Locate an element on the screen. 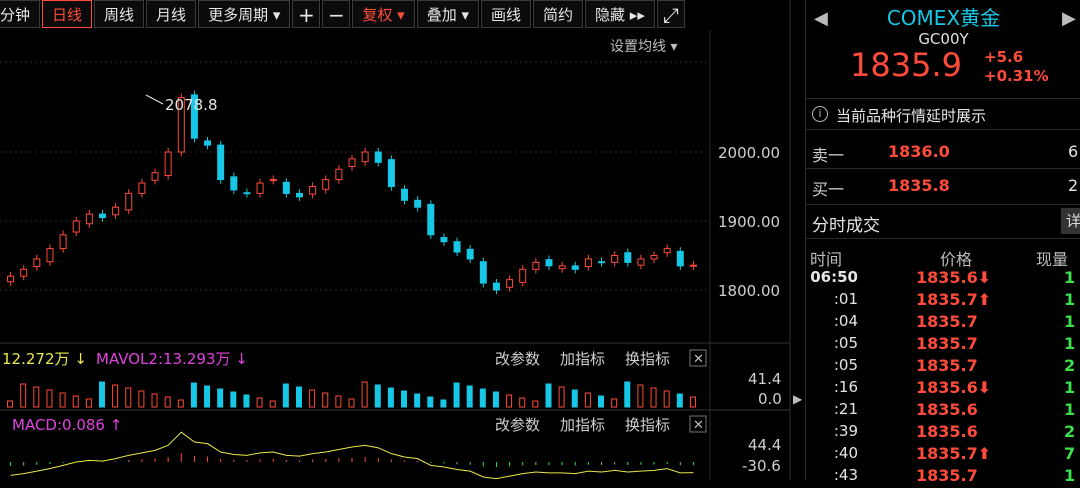 This screenshot has width=1080, height=488. period-week-button: 周线 is located at coordinates (119, 14).